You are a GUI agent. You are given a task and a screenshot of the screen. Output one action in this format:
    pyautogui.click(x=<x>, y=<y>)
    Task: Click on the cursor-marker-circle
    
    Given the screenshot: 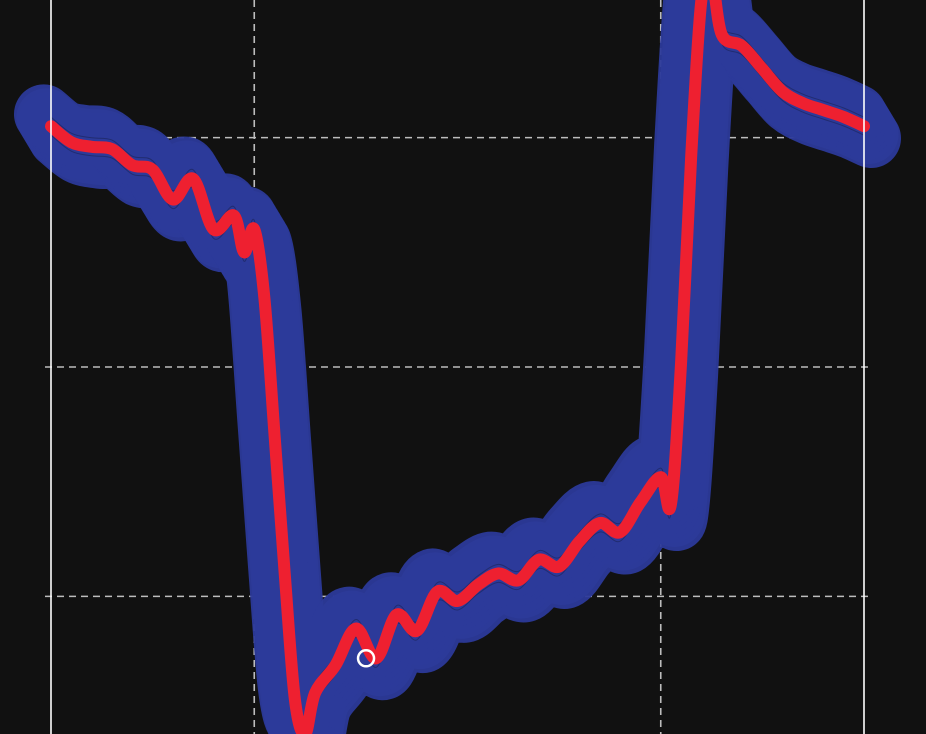 What is the action you would take?
    pyautogui.click(x=366, y=658)
    